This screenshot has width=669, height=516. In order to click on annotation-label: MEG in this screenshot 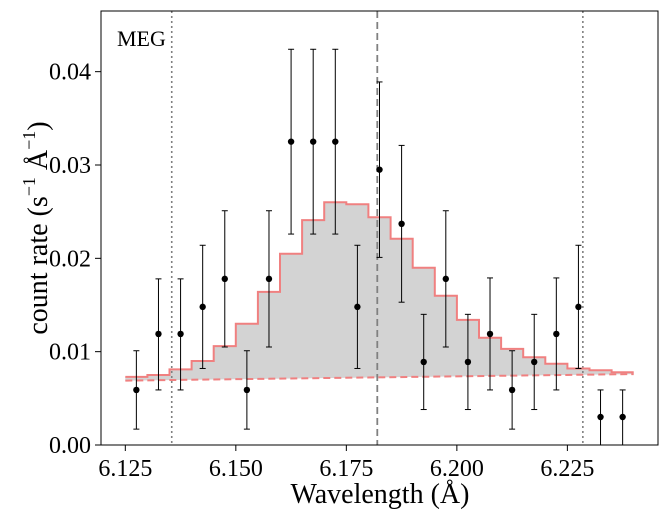, I will do `click(141, 38)`.